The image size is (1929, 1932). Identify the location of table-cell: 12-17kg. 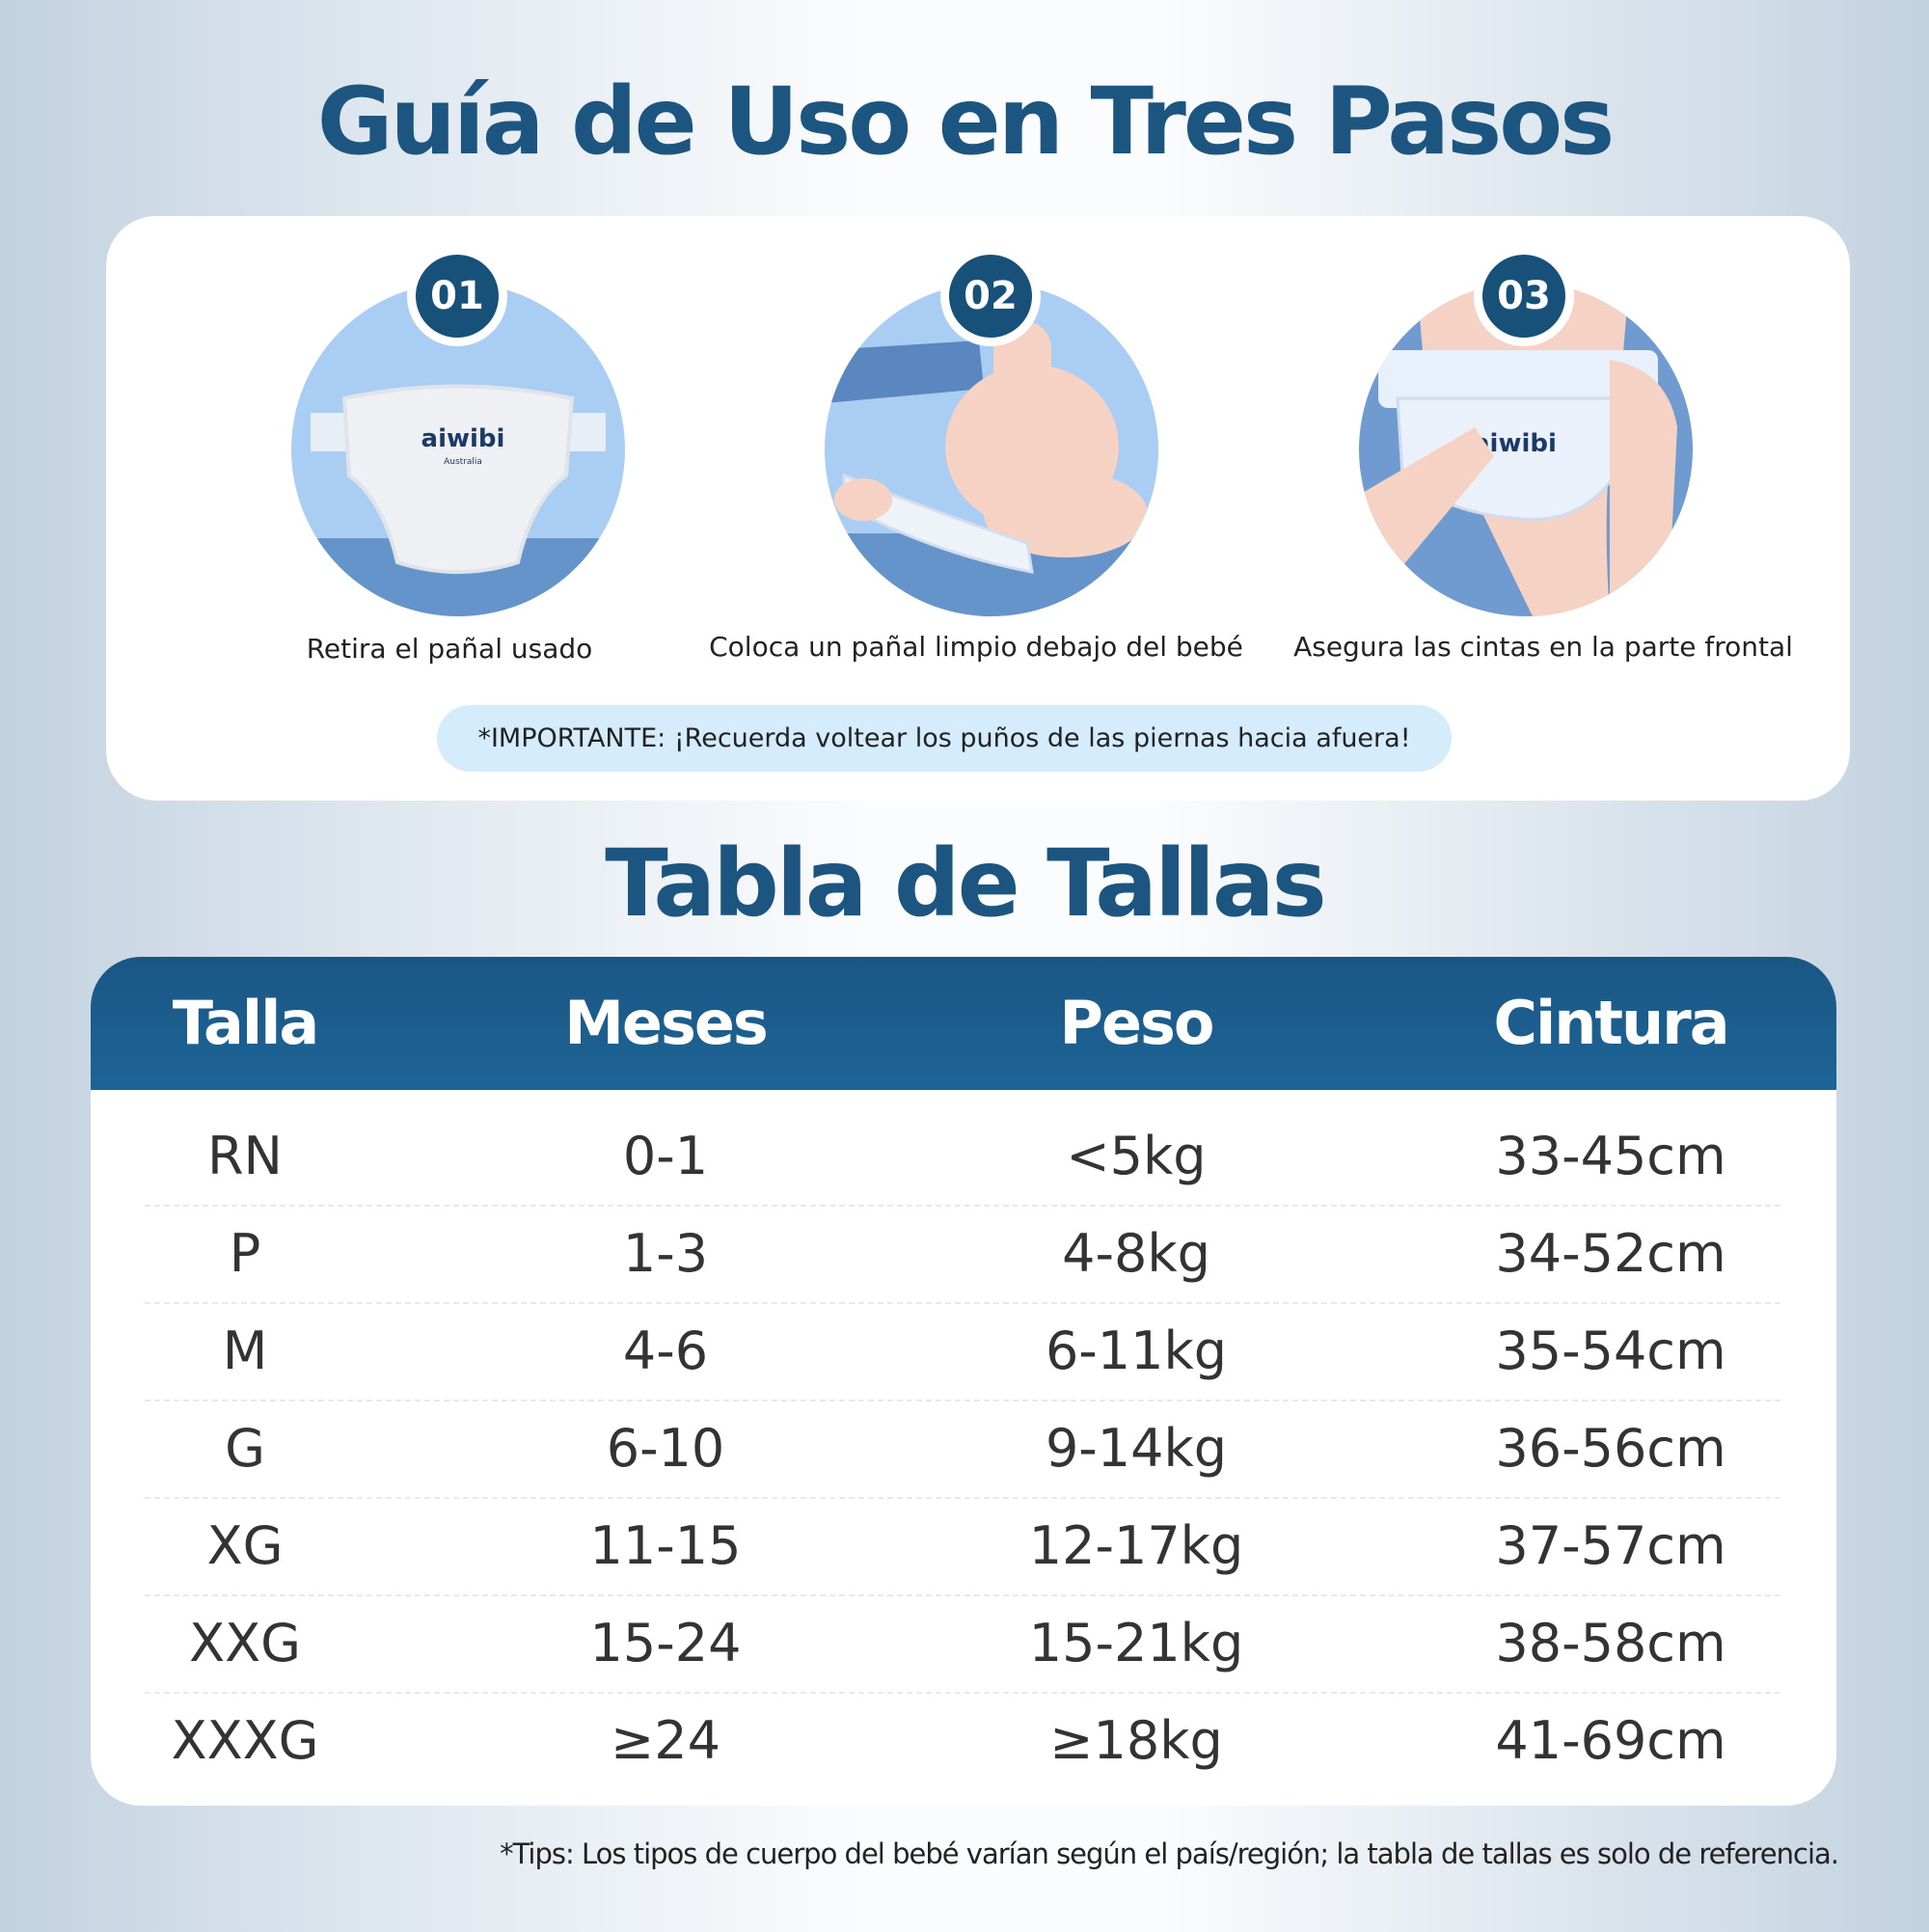
(1136, 1545).